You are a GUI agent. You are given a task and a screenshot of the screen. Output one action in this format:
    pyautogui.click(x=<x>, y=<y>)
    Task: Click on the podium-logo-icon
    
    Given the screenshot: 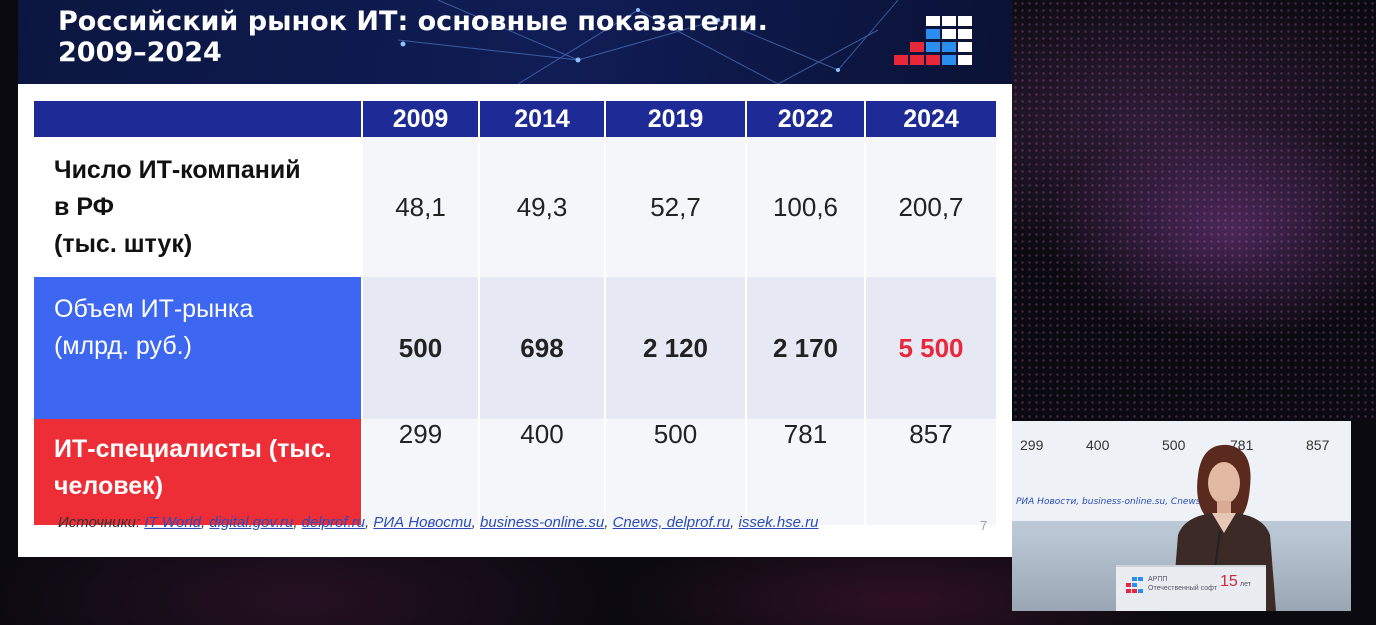 What is the action you would take?
    pyautogui.click(x=1134, y=585)
    